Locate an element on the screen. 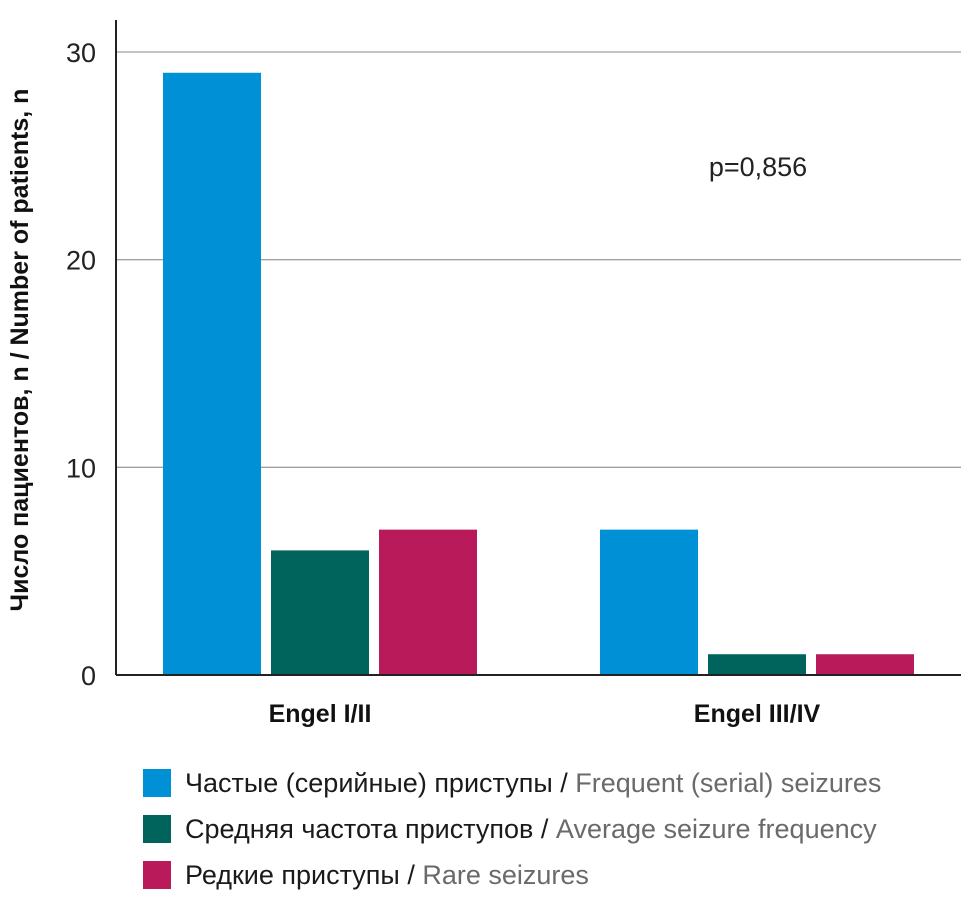 The height and width of the screenshot is (903, 961). legend-label-en: Frequent (serial) seizures is located at coordinates (728, 782).